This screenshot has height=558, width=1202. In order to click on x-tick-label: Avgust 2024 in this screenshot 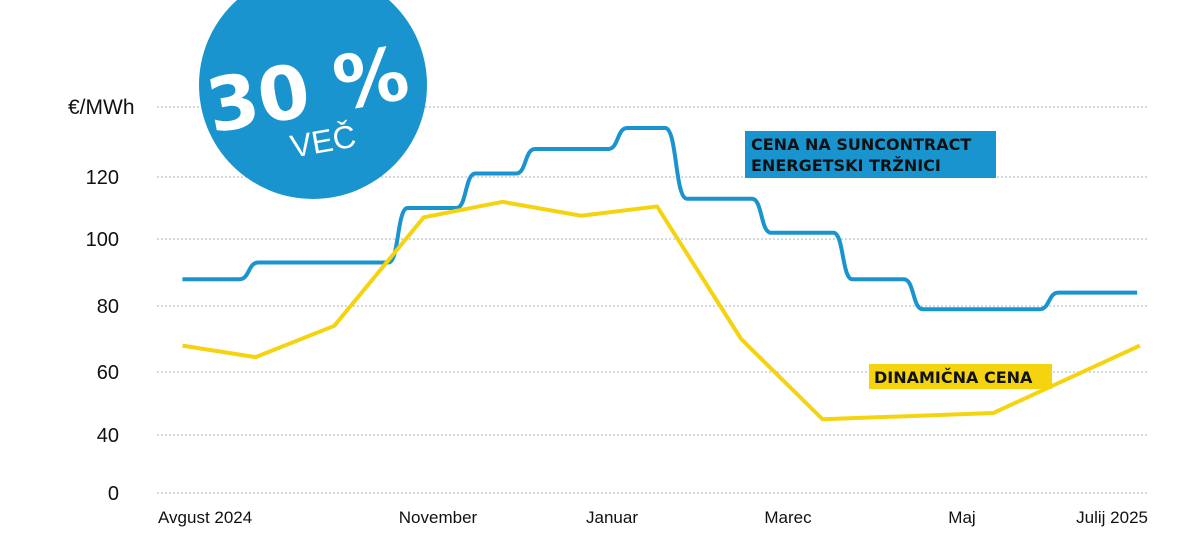, I will do `click(205, 517)`.